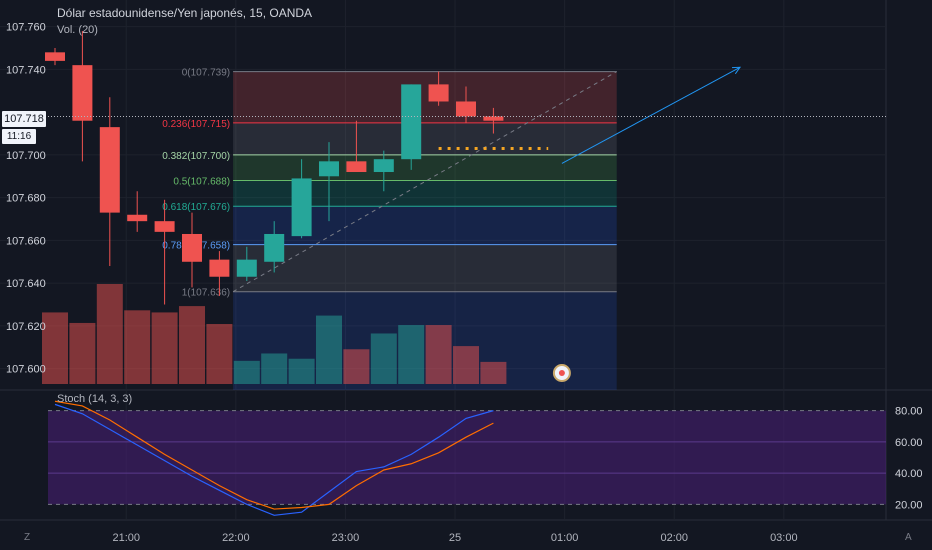  I want to click on y-tick-label: 107.640, so click(26, 284).